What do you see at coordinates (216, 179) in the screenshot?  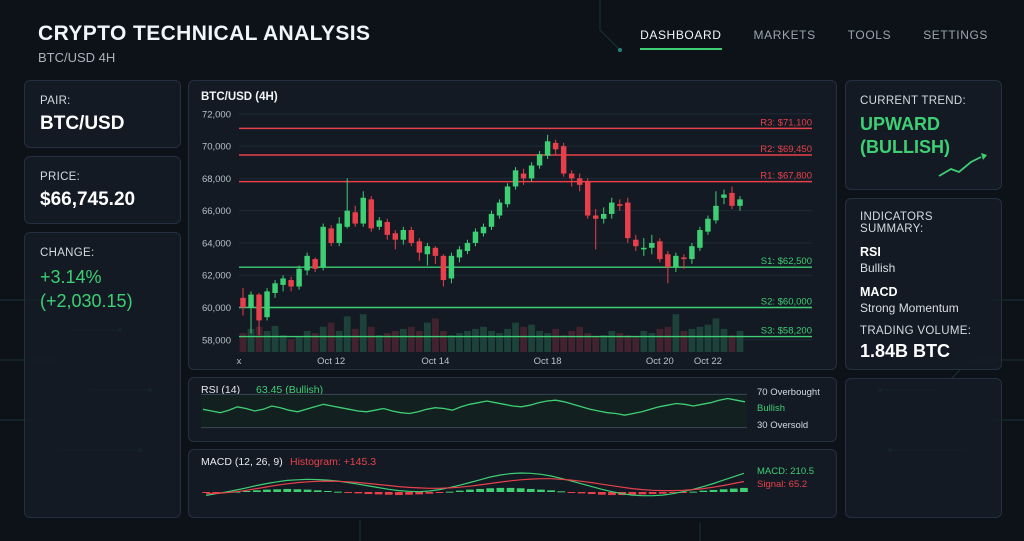 I see `y-tick-label: 68,000` at bounding box center [216, 179].